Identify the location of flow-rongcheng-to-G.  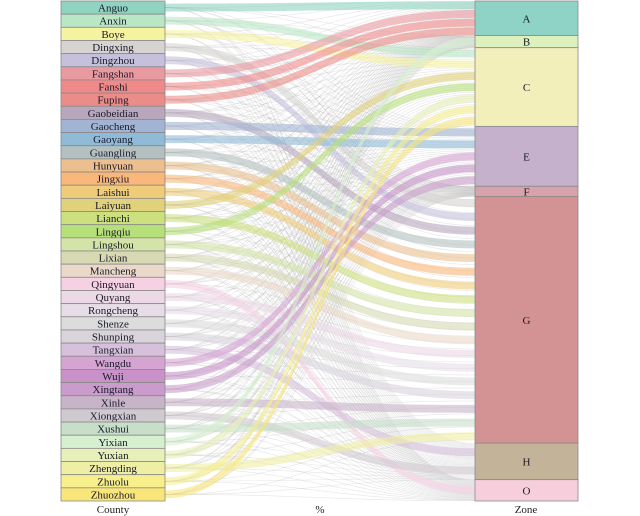
(320, 339).